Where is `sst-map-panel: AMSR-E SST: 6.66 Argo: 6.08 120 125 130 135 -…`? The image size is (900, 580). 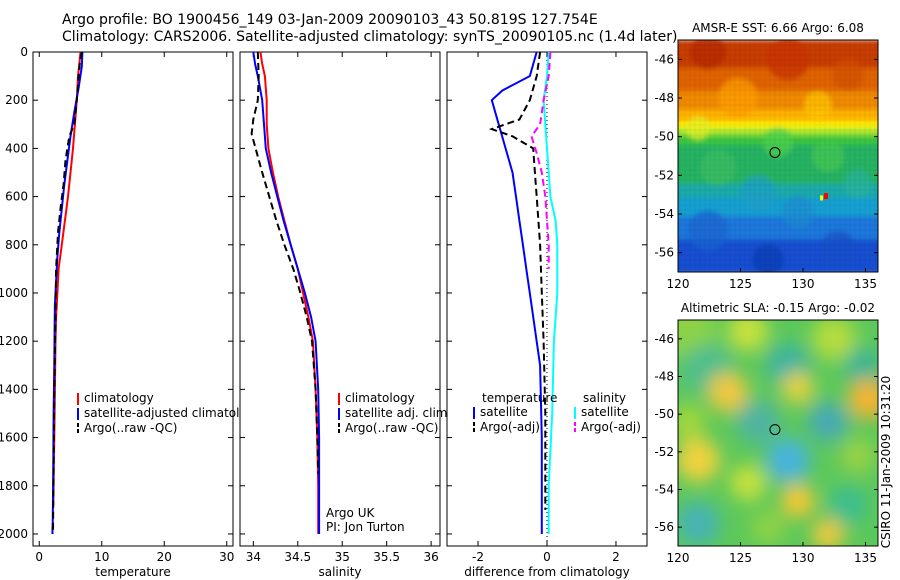 sst-map-panel: AMSR-E SST: 6.66 Argo: 6.08 120 125 130 135 -… is located at coordinates (766, 156).